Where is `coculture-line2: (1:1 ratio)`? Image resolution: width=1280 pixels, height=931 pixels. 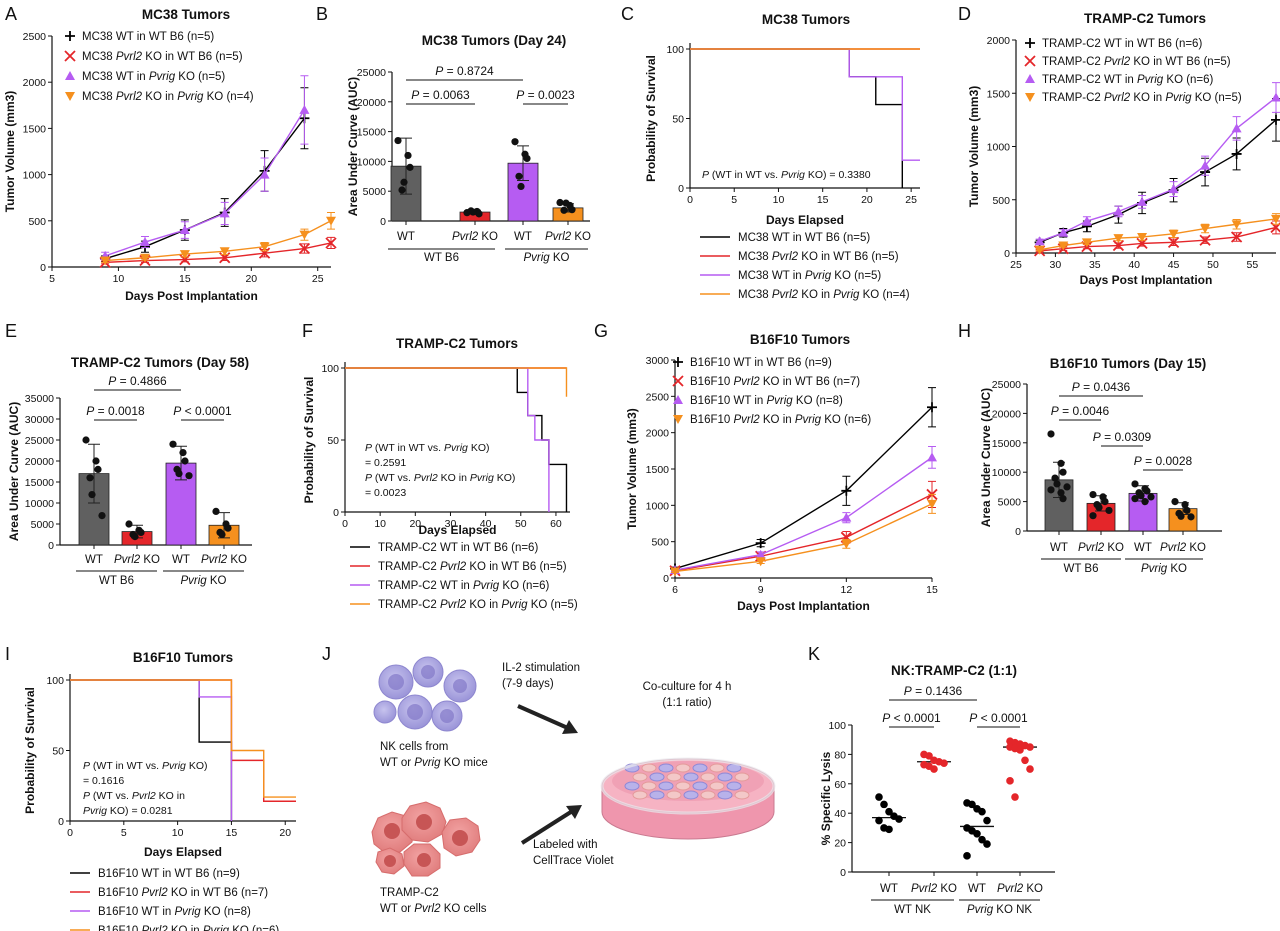
coculture-line2: (1:1 ratio) is located at coordinates (686, 703).